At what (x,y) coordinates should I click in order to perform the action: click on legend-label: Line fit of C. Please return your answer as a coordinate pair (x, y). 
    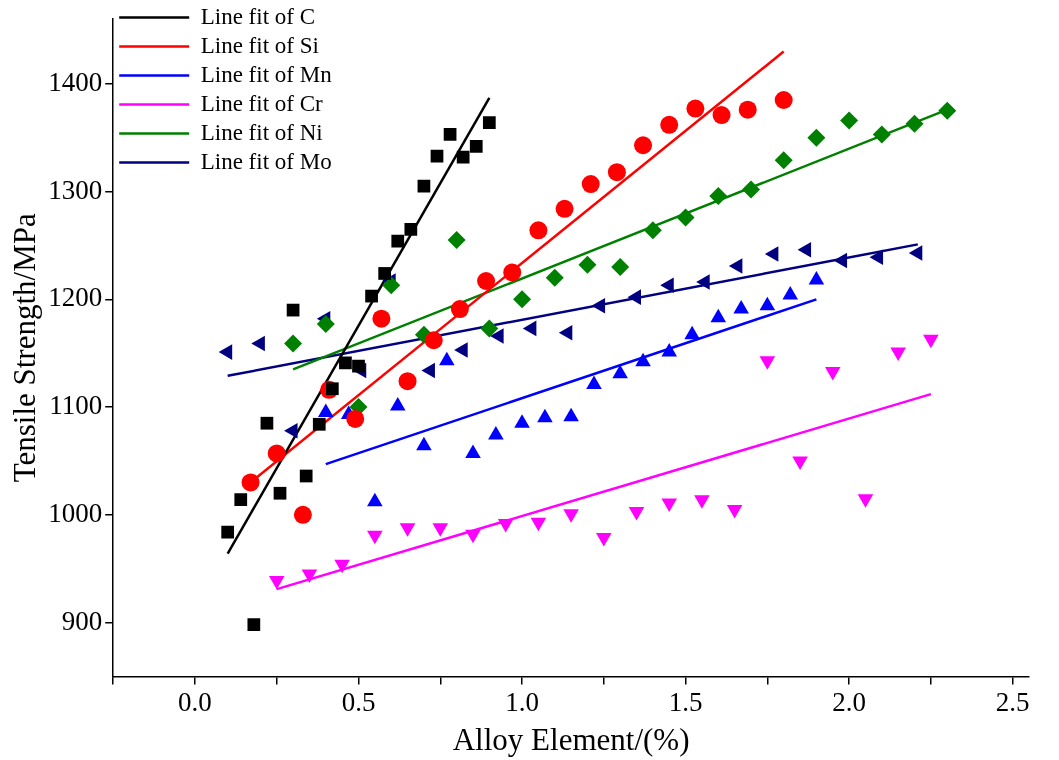
    Looking at the image, I should click on (258, 16).